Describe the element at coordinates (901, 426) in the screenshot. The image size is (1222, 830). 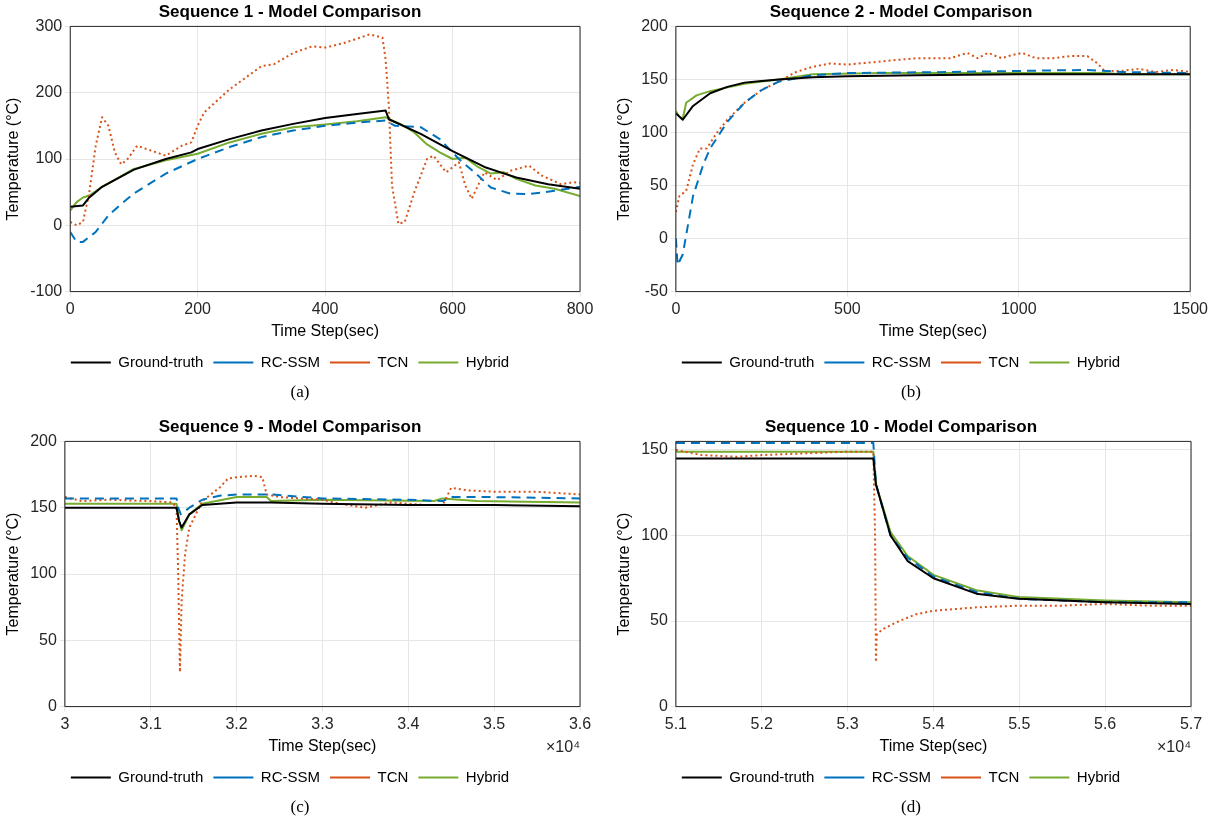
I see `chart-title: Sequence 10 - Model Comparison` at that location.